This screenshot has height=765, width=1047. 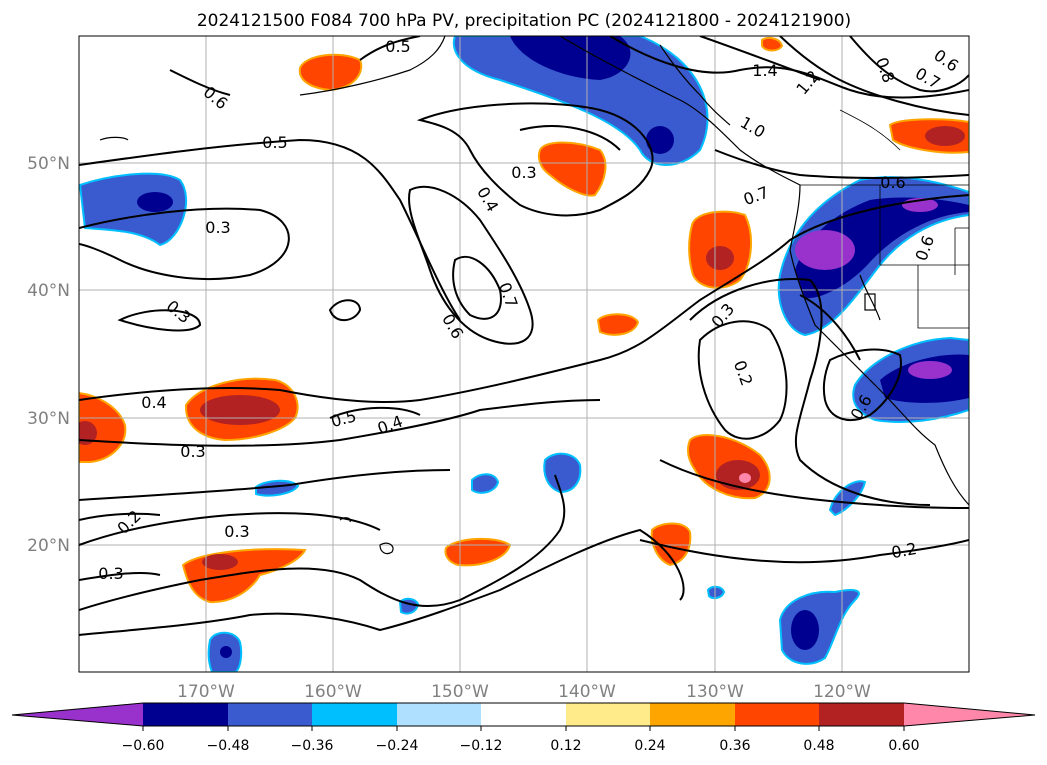 What do you see at coordinates (48, 291) in the screenshot?
I see `lat-label-40n: 40°N` at bounding box center [48, 291].